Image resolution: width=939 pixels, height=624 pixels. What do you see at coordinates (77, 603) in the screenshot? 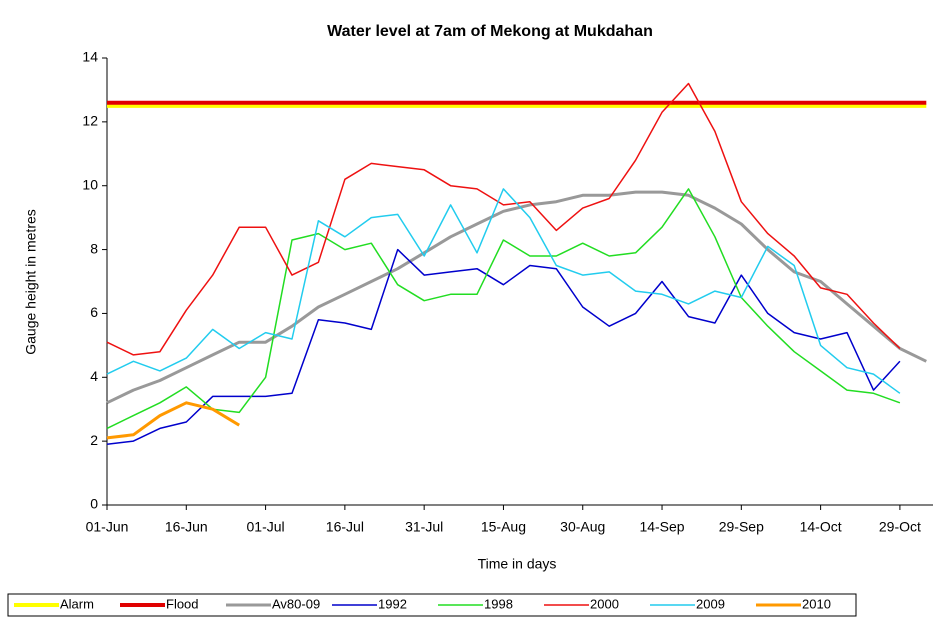
I see `legend-label: Alarm` at bounding box center [77, 603].